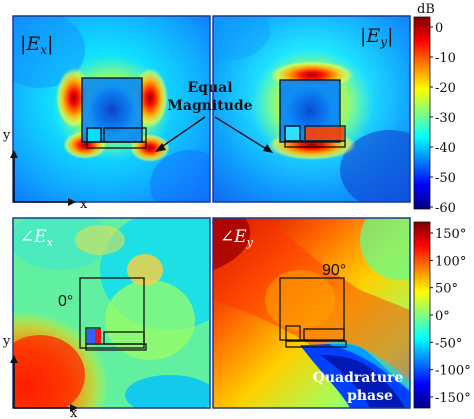  What do you see at coordinates (214, 116) in the screenshot?
I see `equal-magnitude-annotation: Equal Magnitude` at bounding box center [214, 116].